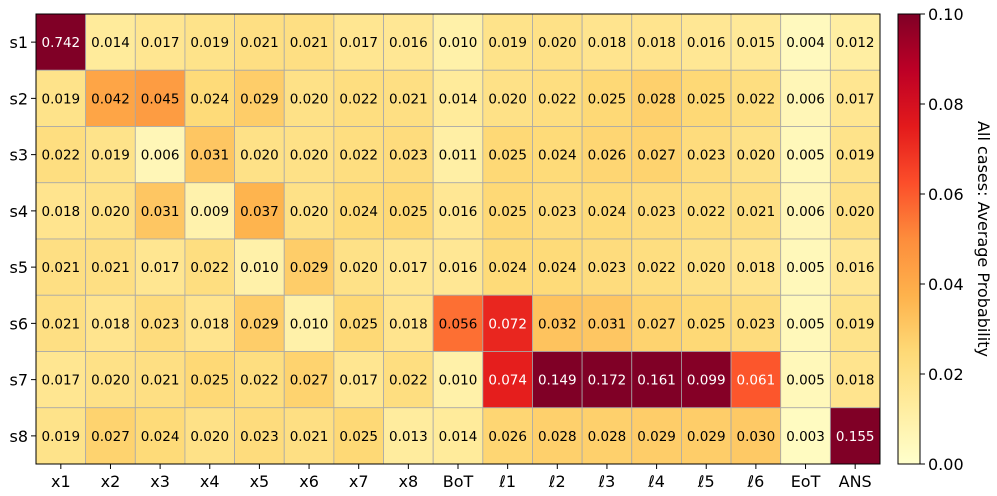 This screenshot has width=997, height=496. I want to click on cell-label-s7-7: 0.022, so click(408, 381).